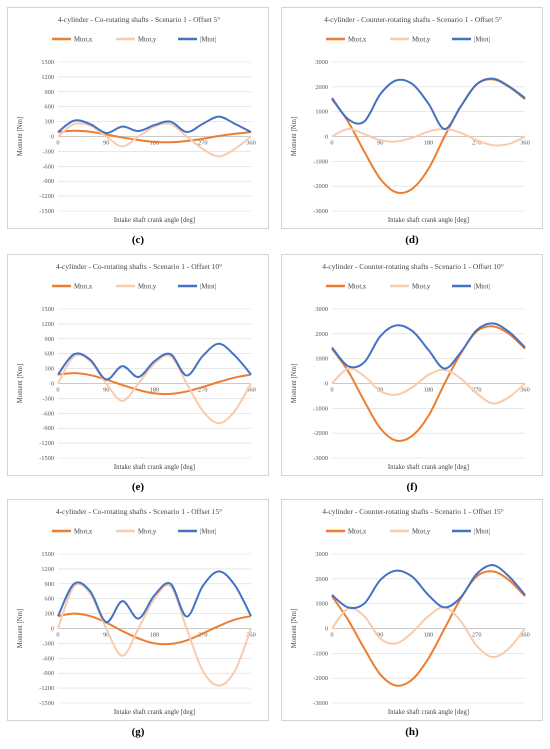 This screenshot has height=749, width=550. I want to click on x-tick-label: 270, so click(202, 143).